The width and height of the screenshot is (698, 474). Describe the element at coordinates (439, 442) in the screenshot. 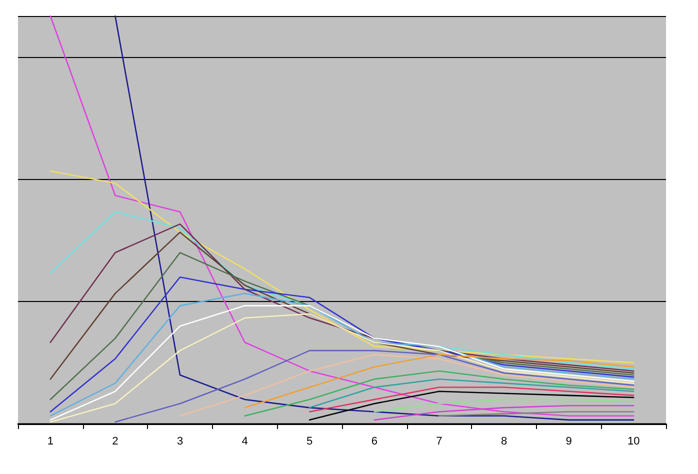

I see `x-tick-label: 7` at that location.